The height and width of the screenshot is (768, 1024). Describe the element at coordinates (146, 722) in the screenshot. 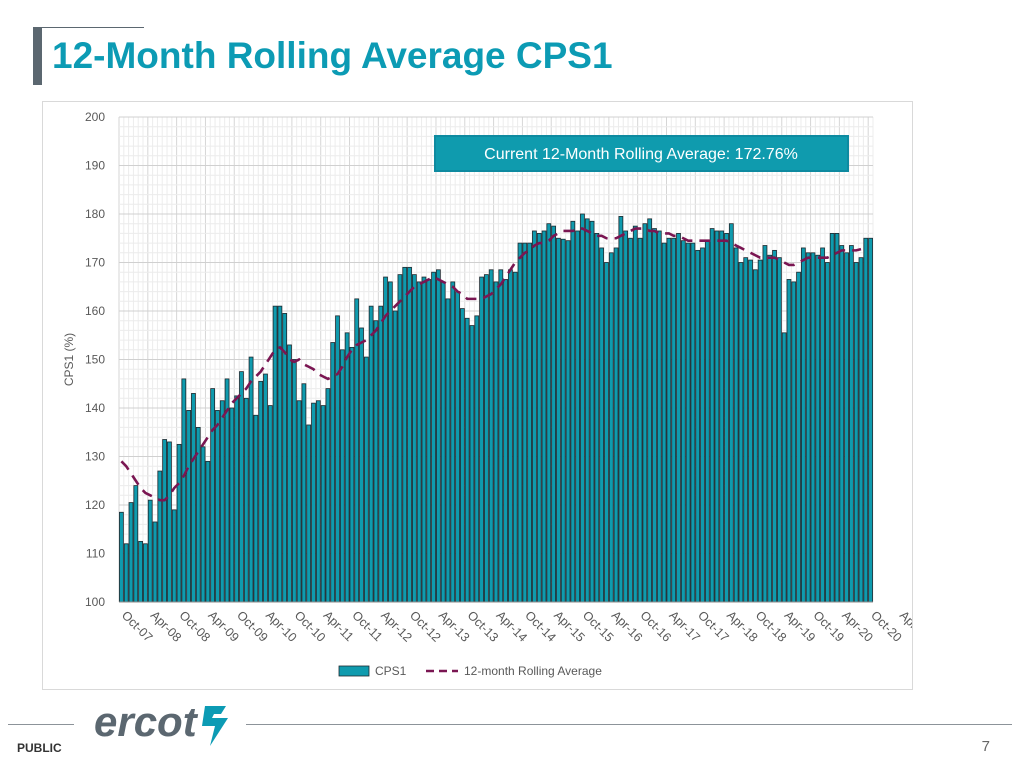

I see `ercot-logo-text: ercot` at that location.